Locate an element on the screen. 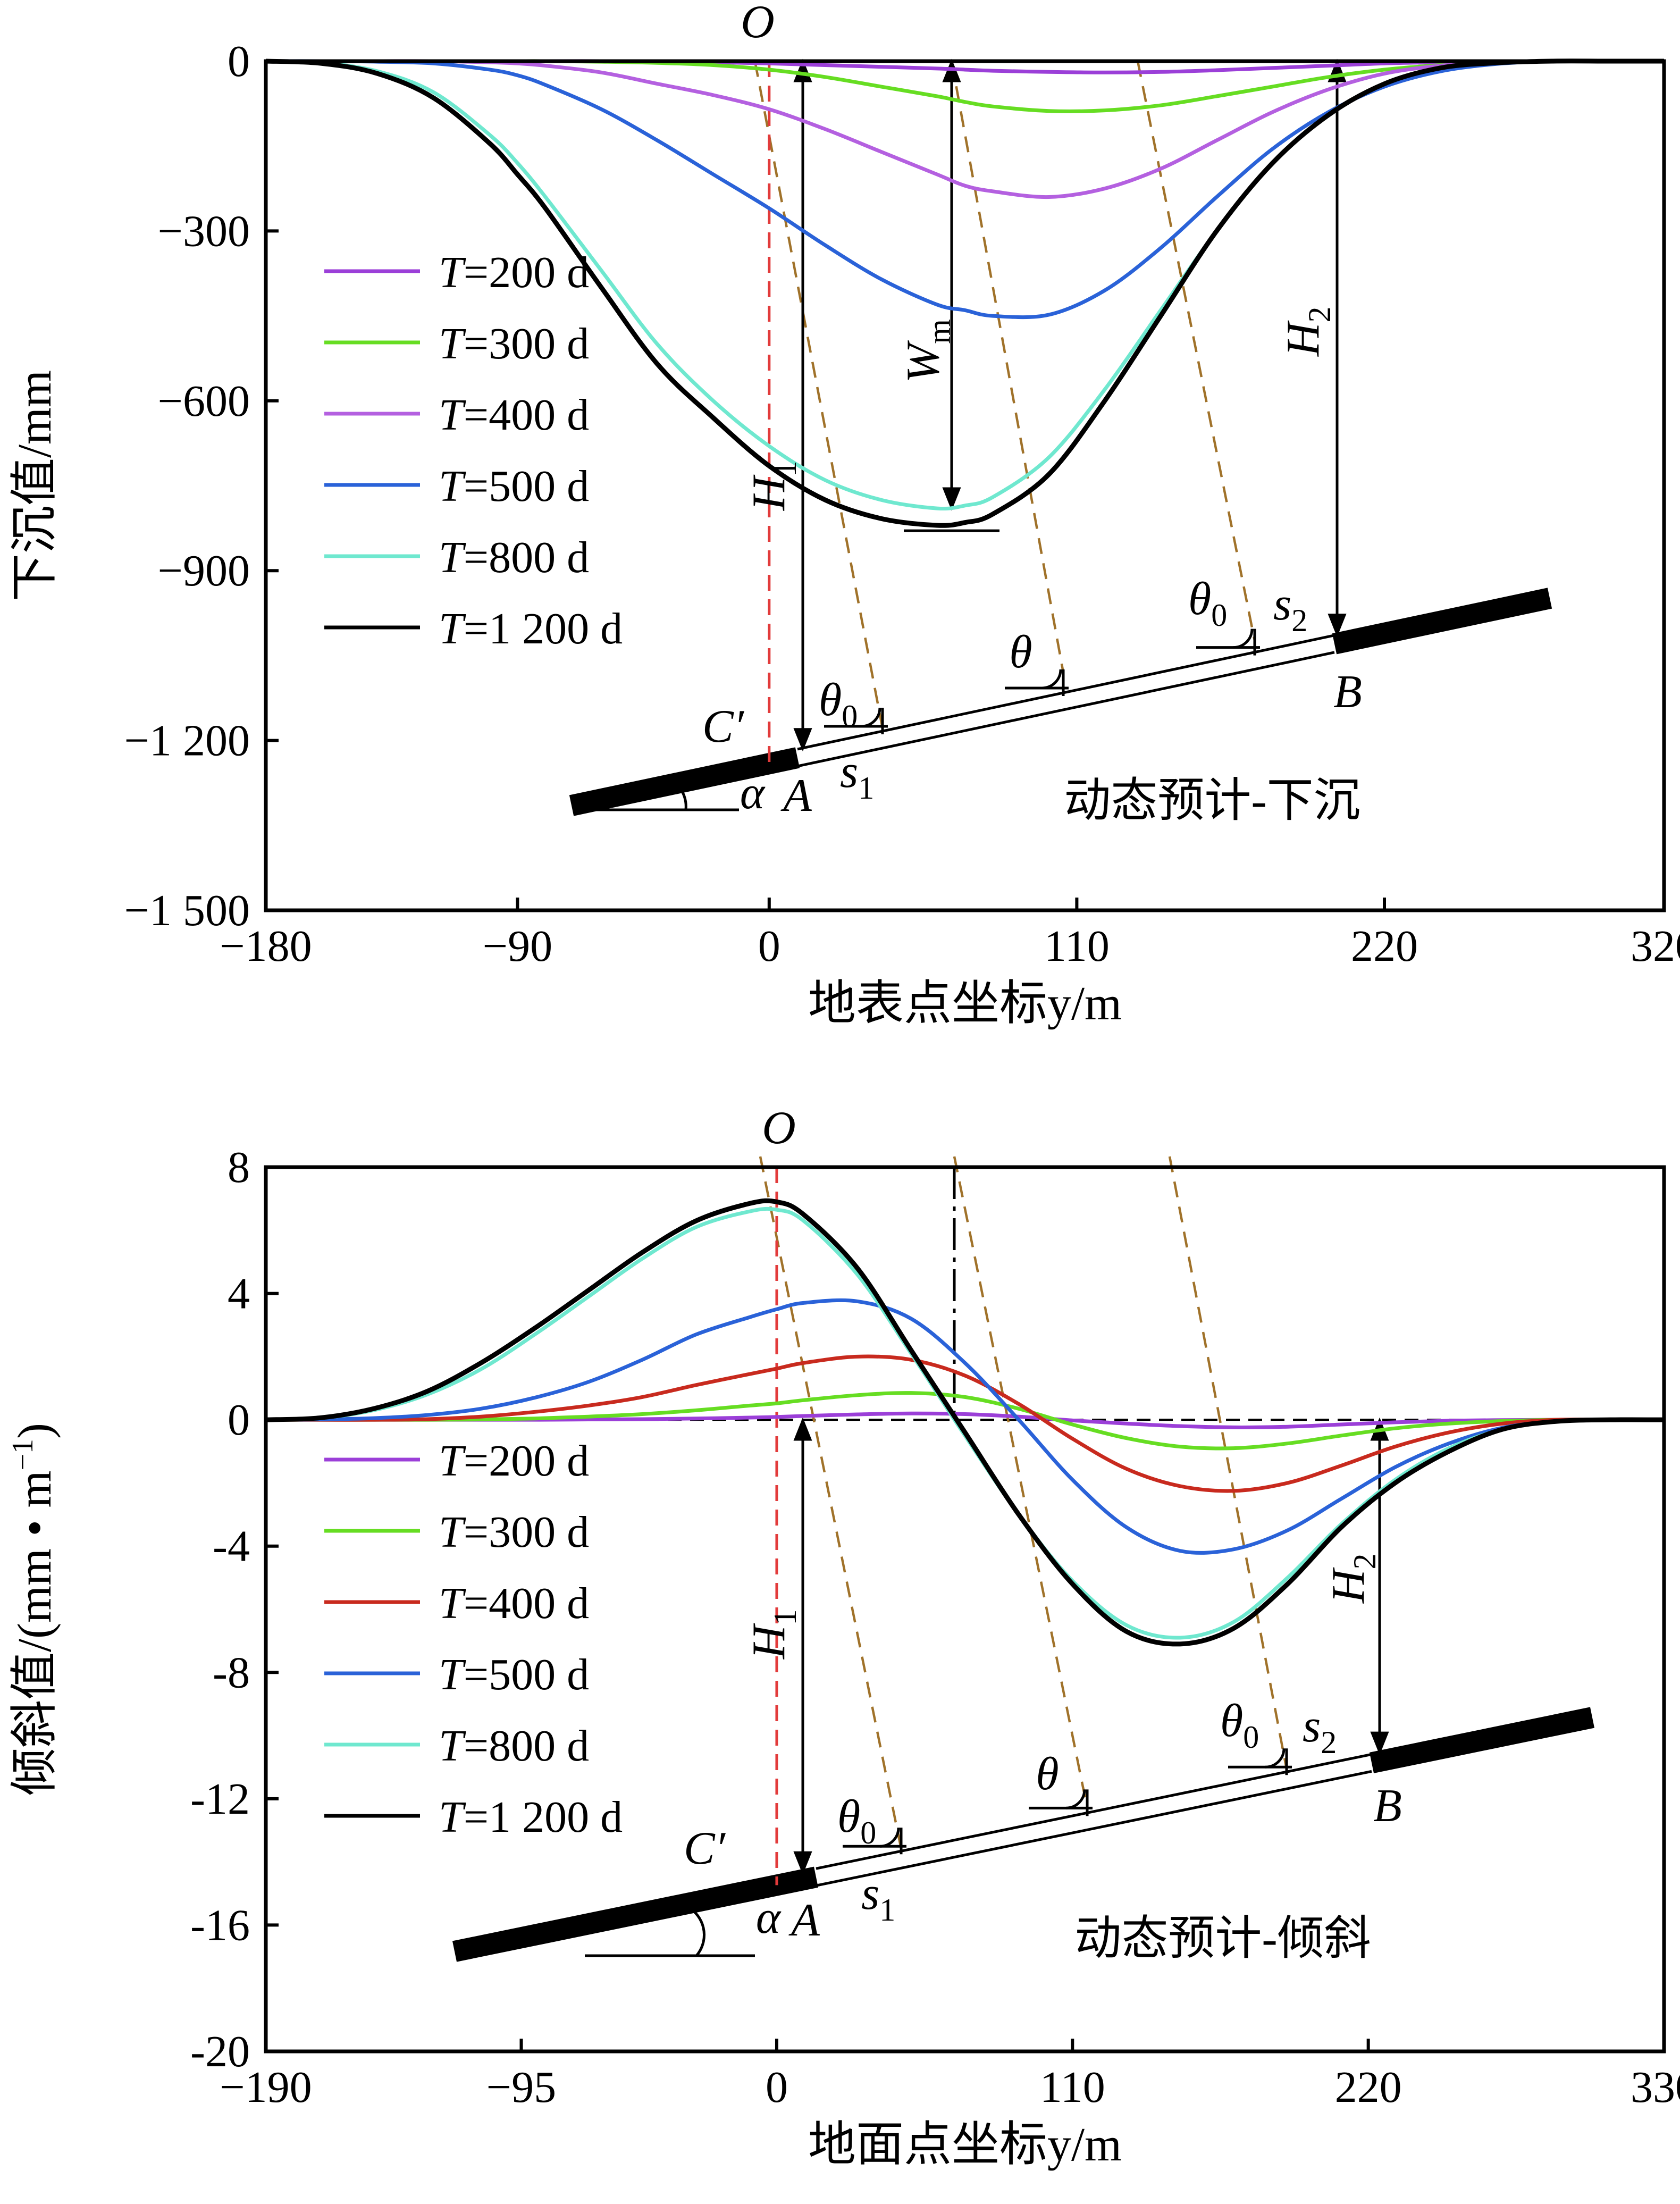 This screenshot has width=1680, height=2204. label-alpha: α is located at coordinates (769, 1917).